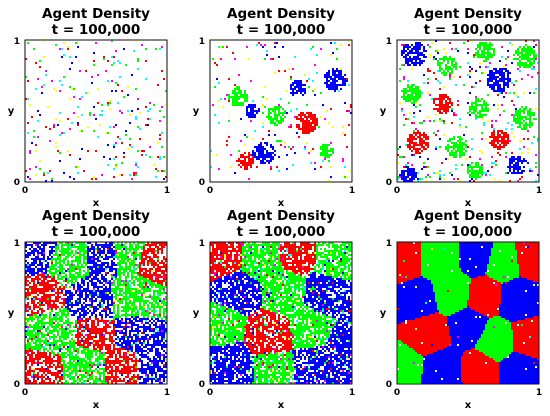 This screenshot has height=416, width=550. What do you see at coordinates (383, 111) in the screenshot?
I see `y-axis-label: y` at bounding box center [383, 111].